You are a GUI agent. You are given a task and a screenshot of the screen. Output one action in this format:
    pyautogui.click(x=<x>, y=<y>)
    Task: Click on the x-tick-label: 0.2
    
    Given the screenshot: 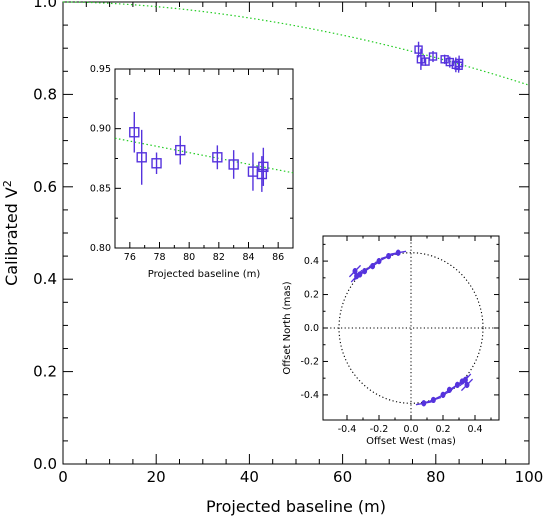 What is the action you would take?
    pyautogui.click(x=442, y=429)
    